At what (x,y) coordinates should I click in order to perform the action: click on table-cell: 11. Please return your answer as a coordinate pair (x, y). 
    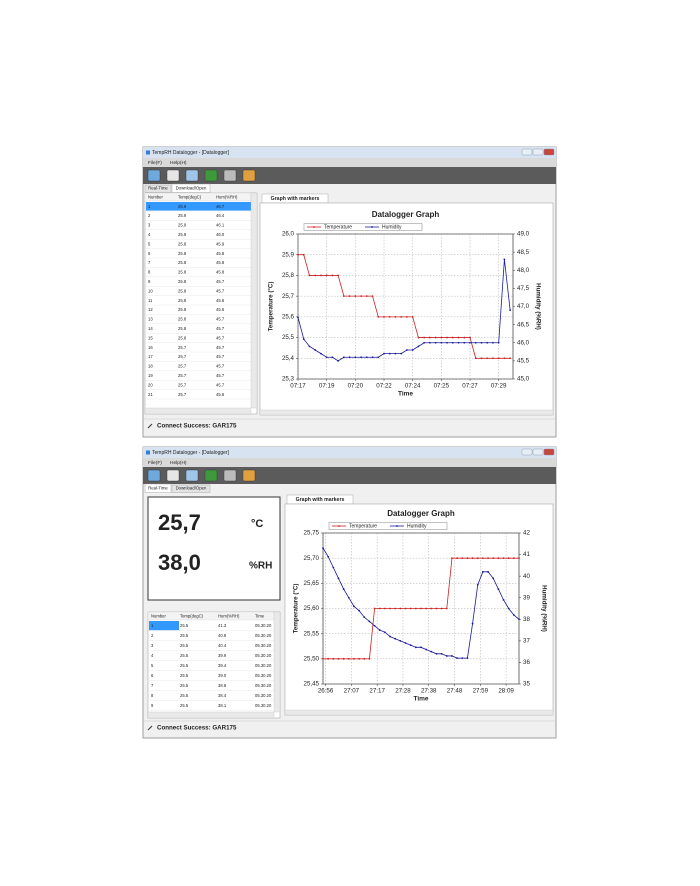
    Looking at the image, I should click on (150, 300).